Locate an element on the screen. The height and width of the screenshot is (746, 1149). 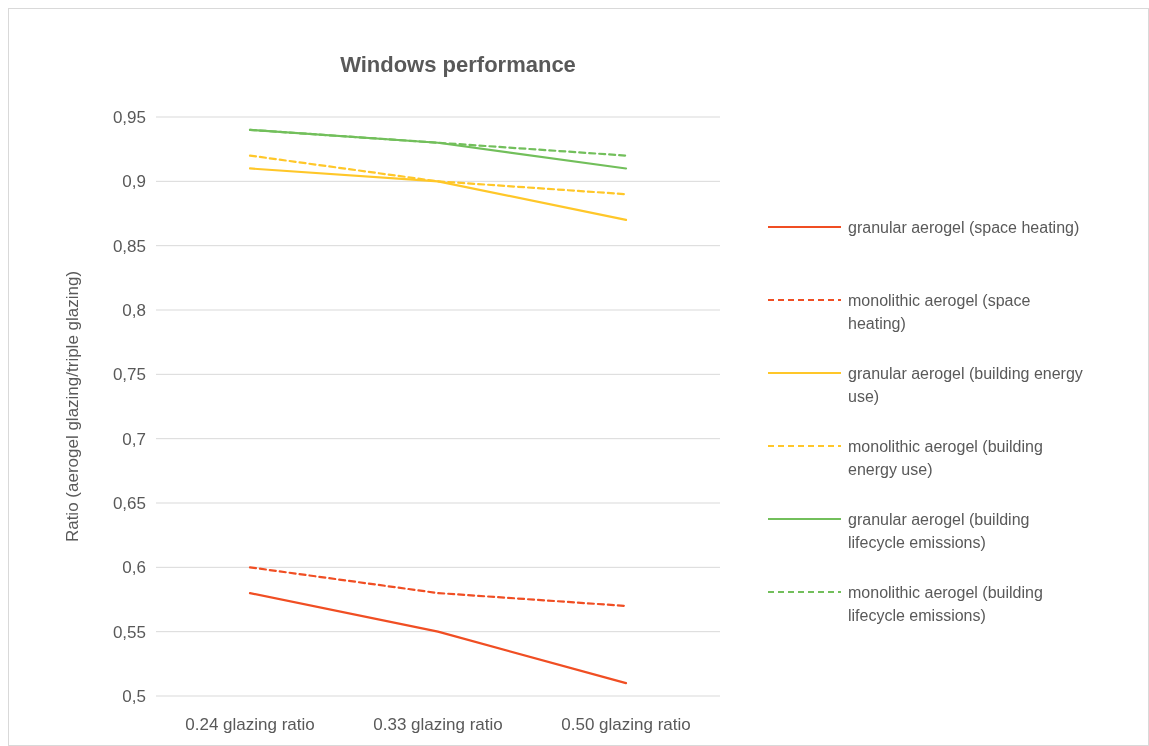
x-tick-label: 0.24 glazing ratio is located at coordinates (250, 724).